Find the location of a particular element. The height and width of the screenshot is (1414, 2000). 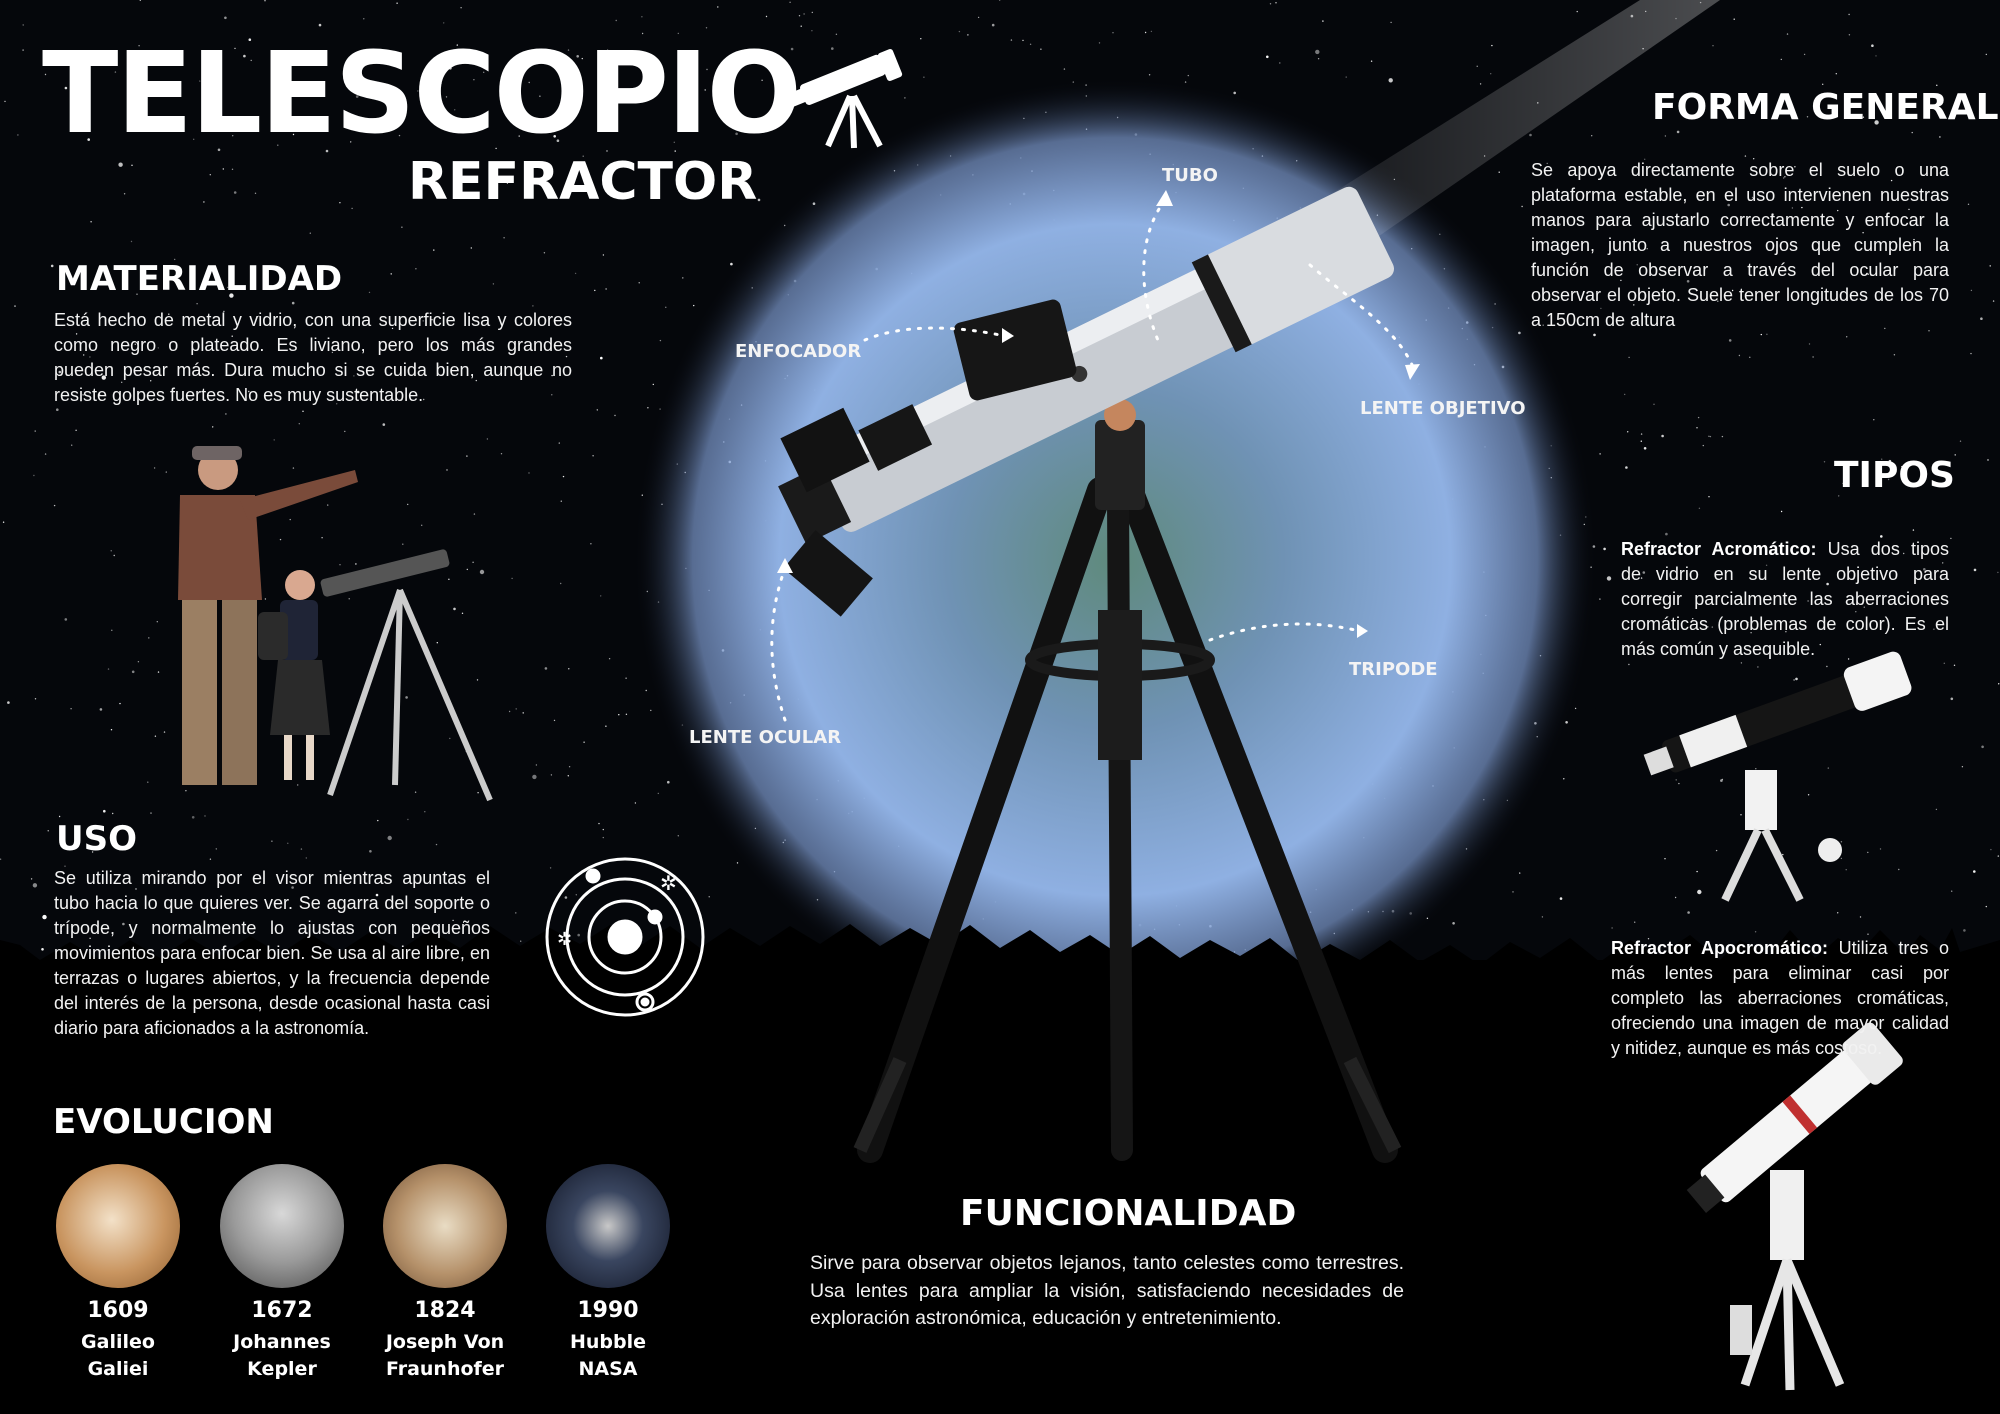

label-lente-ocular: LENTE OCULAR is located at coordinates (765, 737).